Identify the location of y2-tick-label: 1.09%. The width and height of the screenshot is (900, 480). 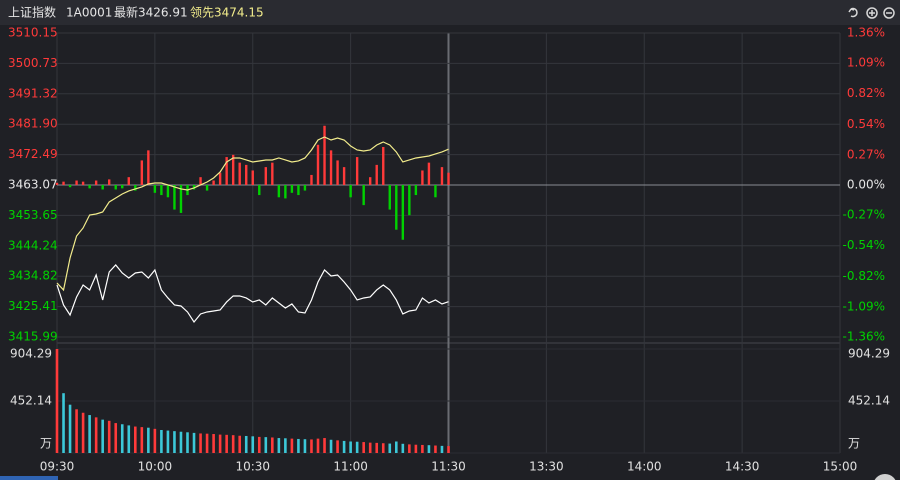
(866, 63).